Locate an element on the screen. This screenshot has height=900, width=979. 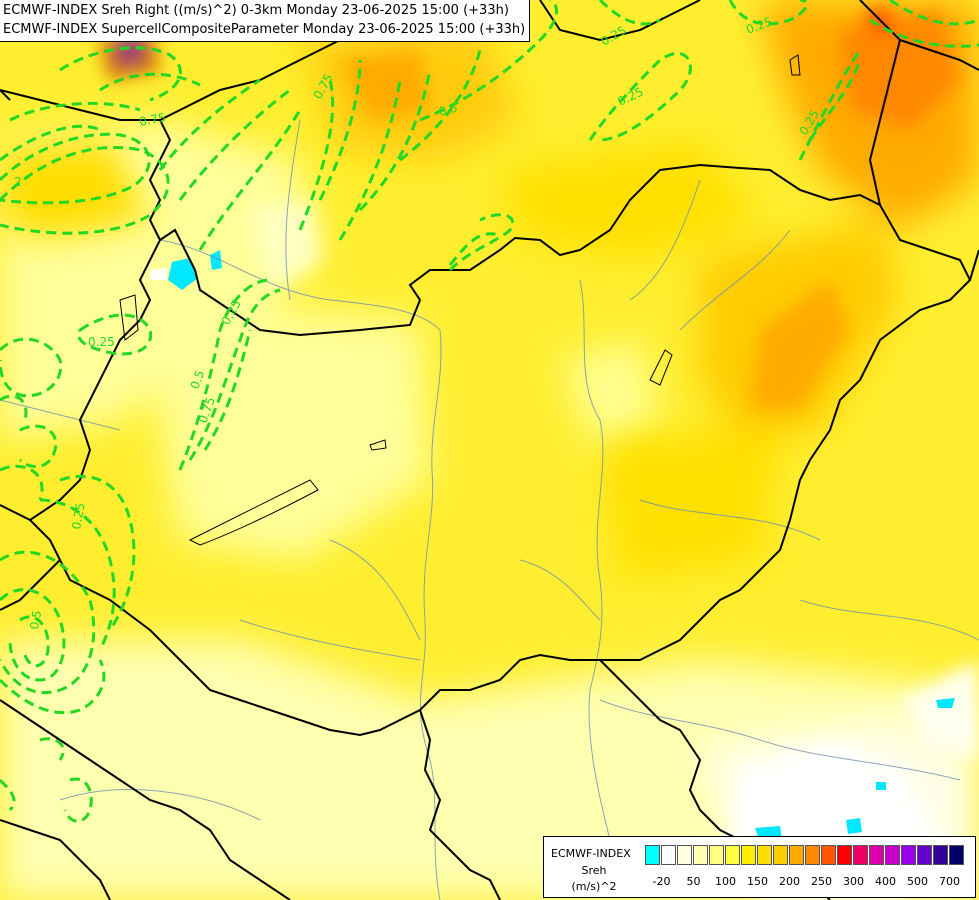
legend-tick-label: 400 is located at coordinates (885, 881).